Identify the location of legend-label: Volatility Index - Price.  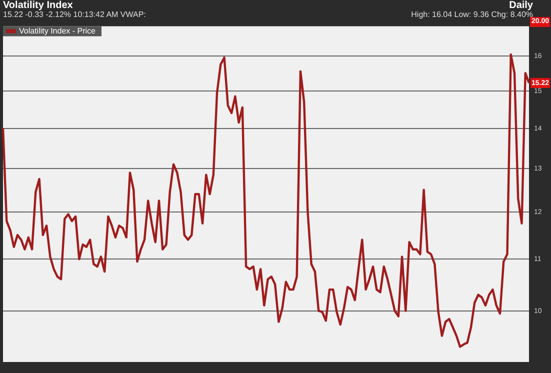
(57, 31).